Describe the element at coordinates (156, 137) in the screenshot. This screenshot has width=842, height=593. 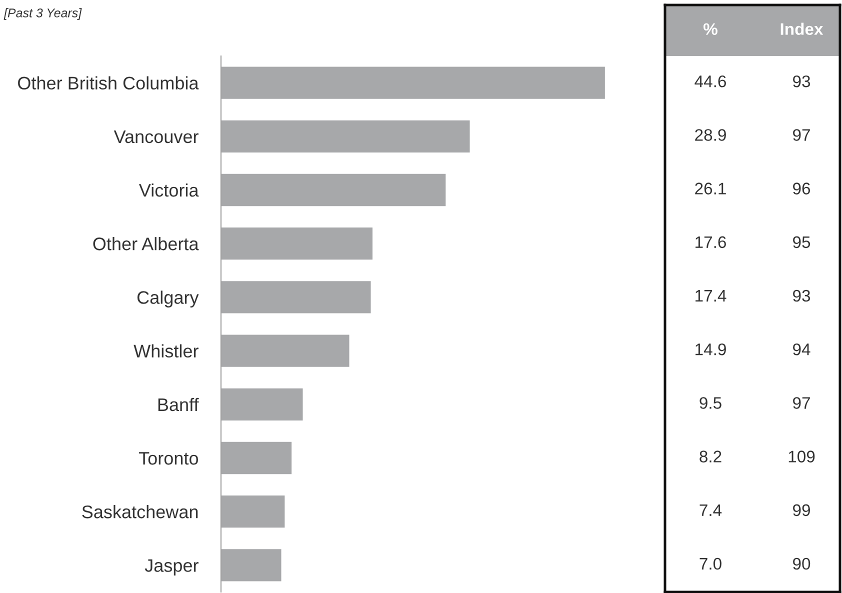
I see `y-tick-label: Vancouver` at that location.